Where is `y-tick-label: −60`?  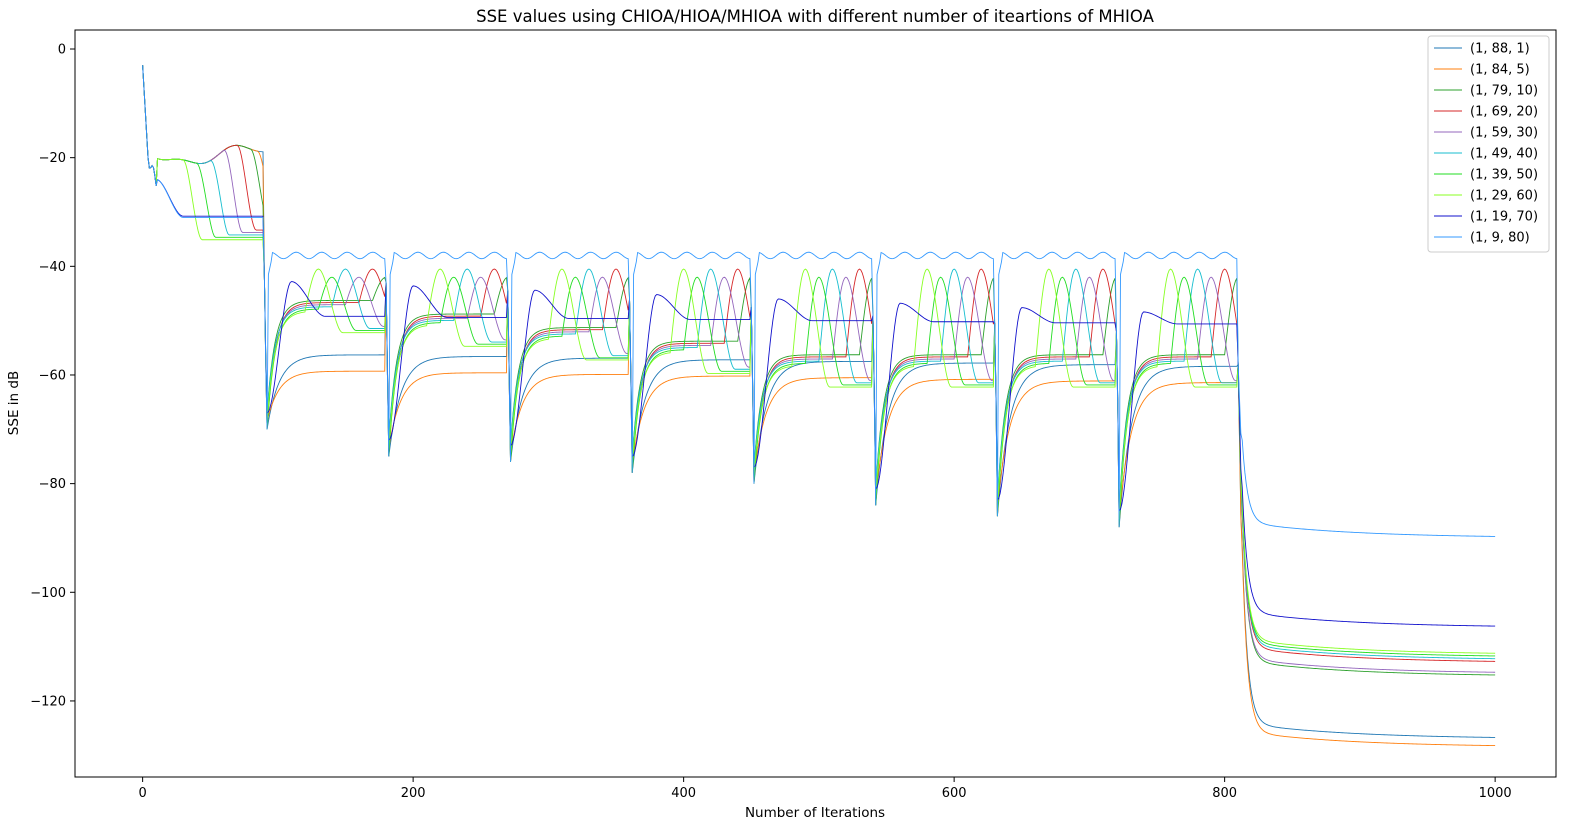
y-tick-label: −60 is located at coordinates (52, 375).